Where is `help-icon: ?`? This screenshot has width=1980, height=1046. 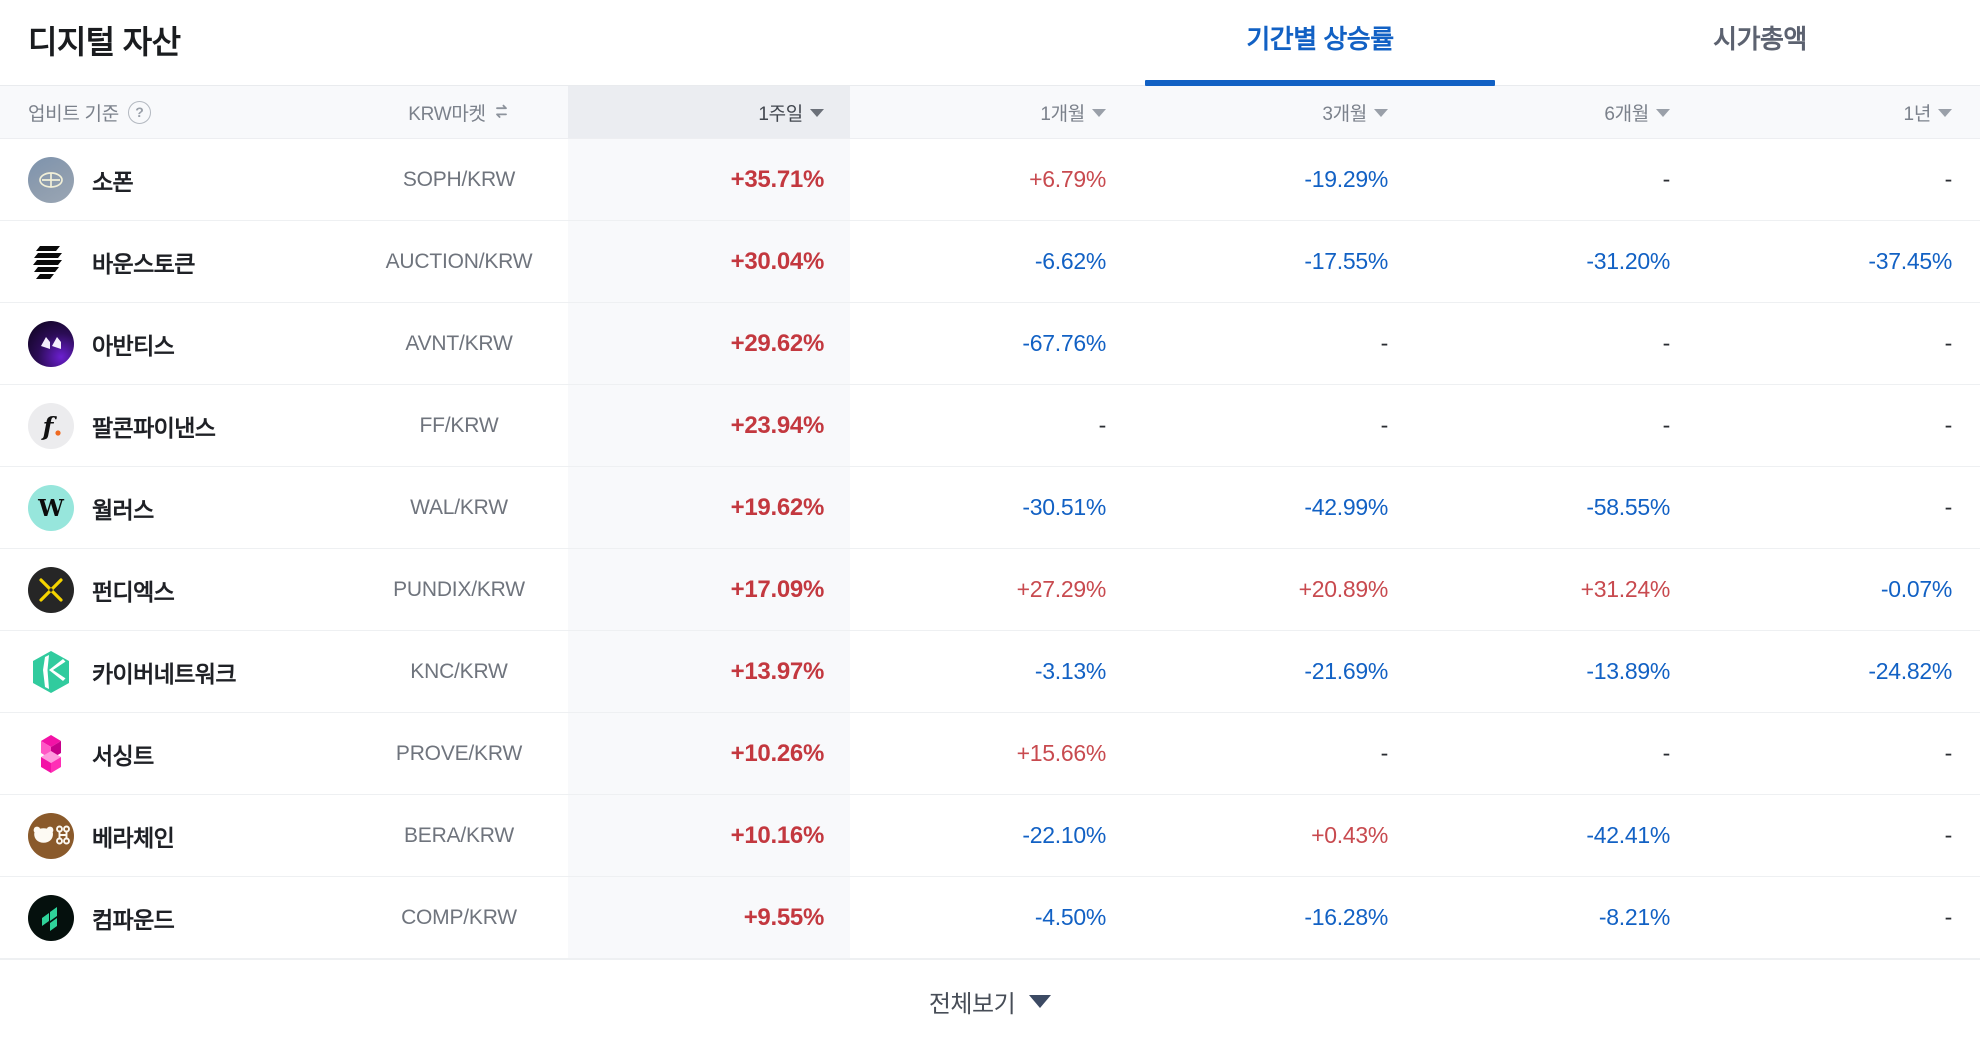 help-icon: ? is located at coordinates (139, 112).